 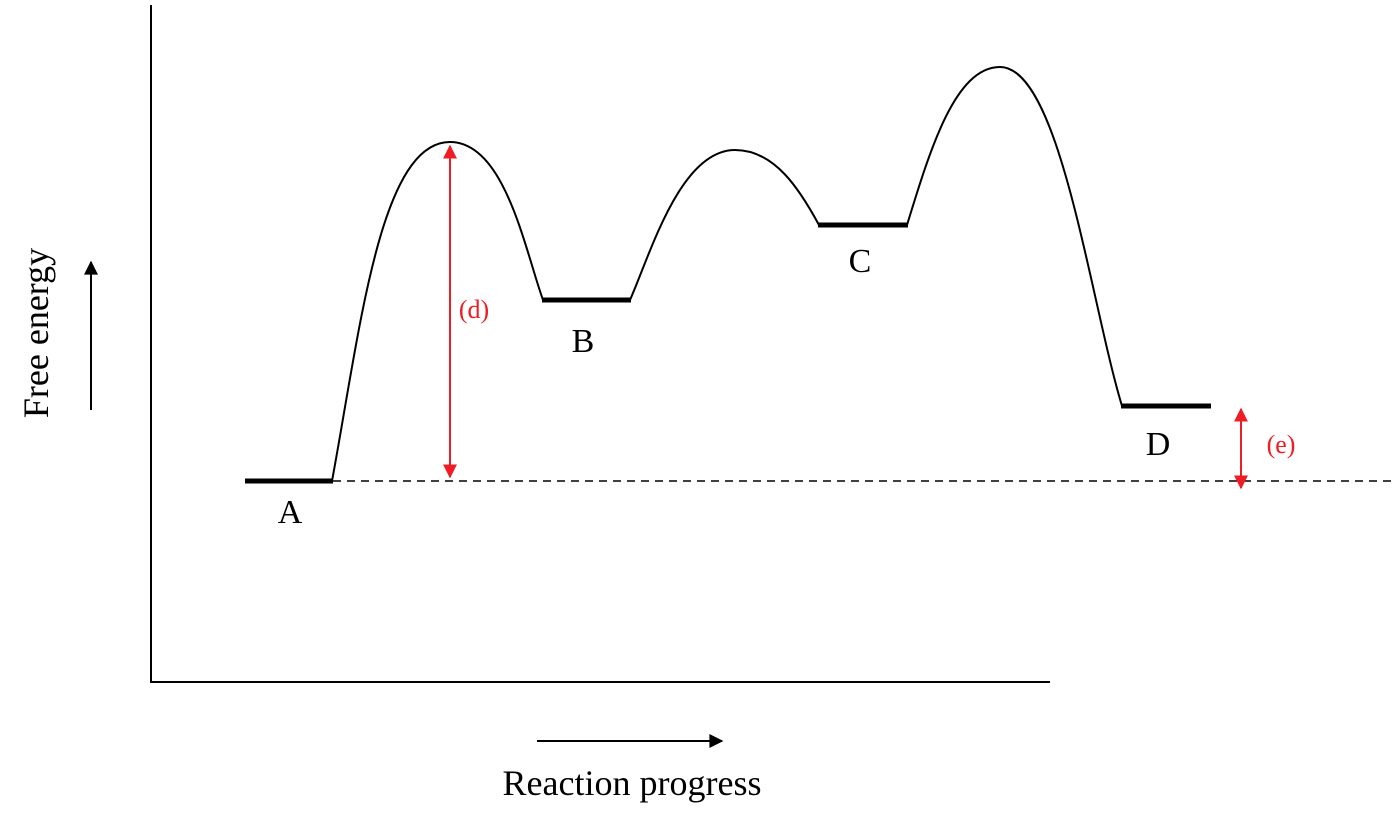 What do you see at coordinates (583, 341) in the screenshot?
I see `state-label-b: B` at bounding box center [583, 341].